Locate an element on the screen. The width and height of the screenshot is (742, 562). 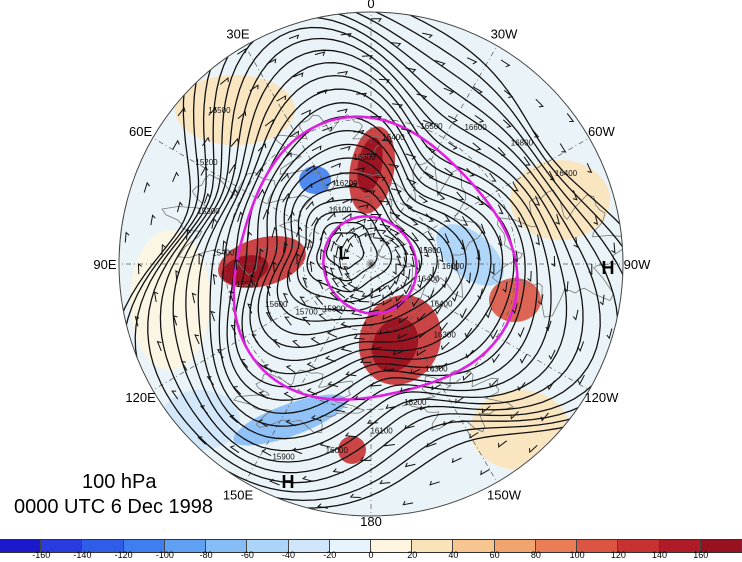
contour-label: 15200 is located at coordinates (206, 162).